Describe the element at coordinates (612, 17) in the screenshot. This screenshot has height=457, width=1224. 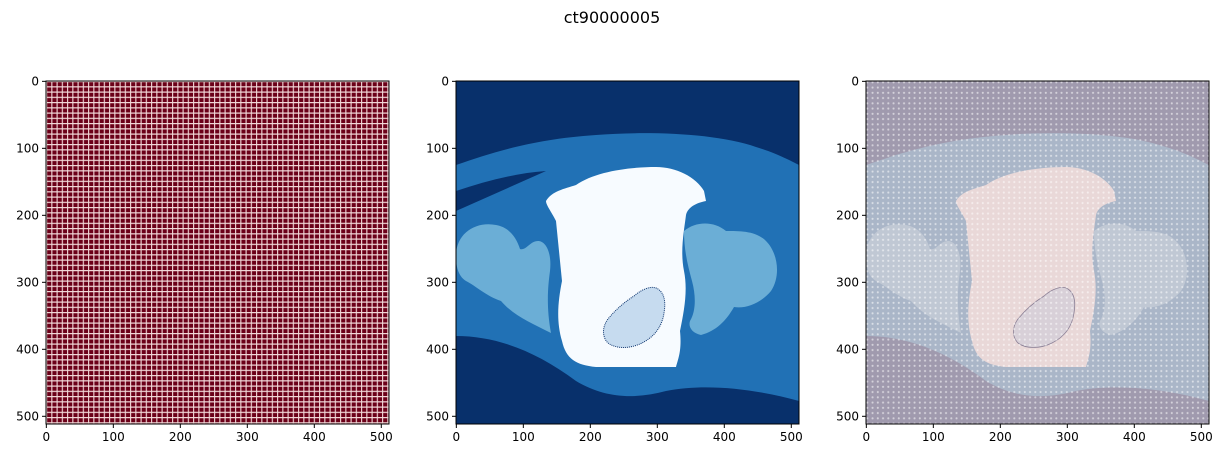
I see `figure-title: ct90000005` at that location.